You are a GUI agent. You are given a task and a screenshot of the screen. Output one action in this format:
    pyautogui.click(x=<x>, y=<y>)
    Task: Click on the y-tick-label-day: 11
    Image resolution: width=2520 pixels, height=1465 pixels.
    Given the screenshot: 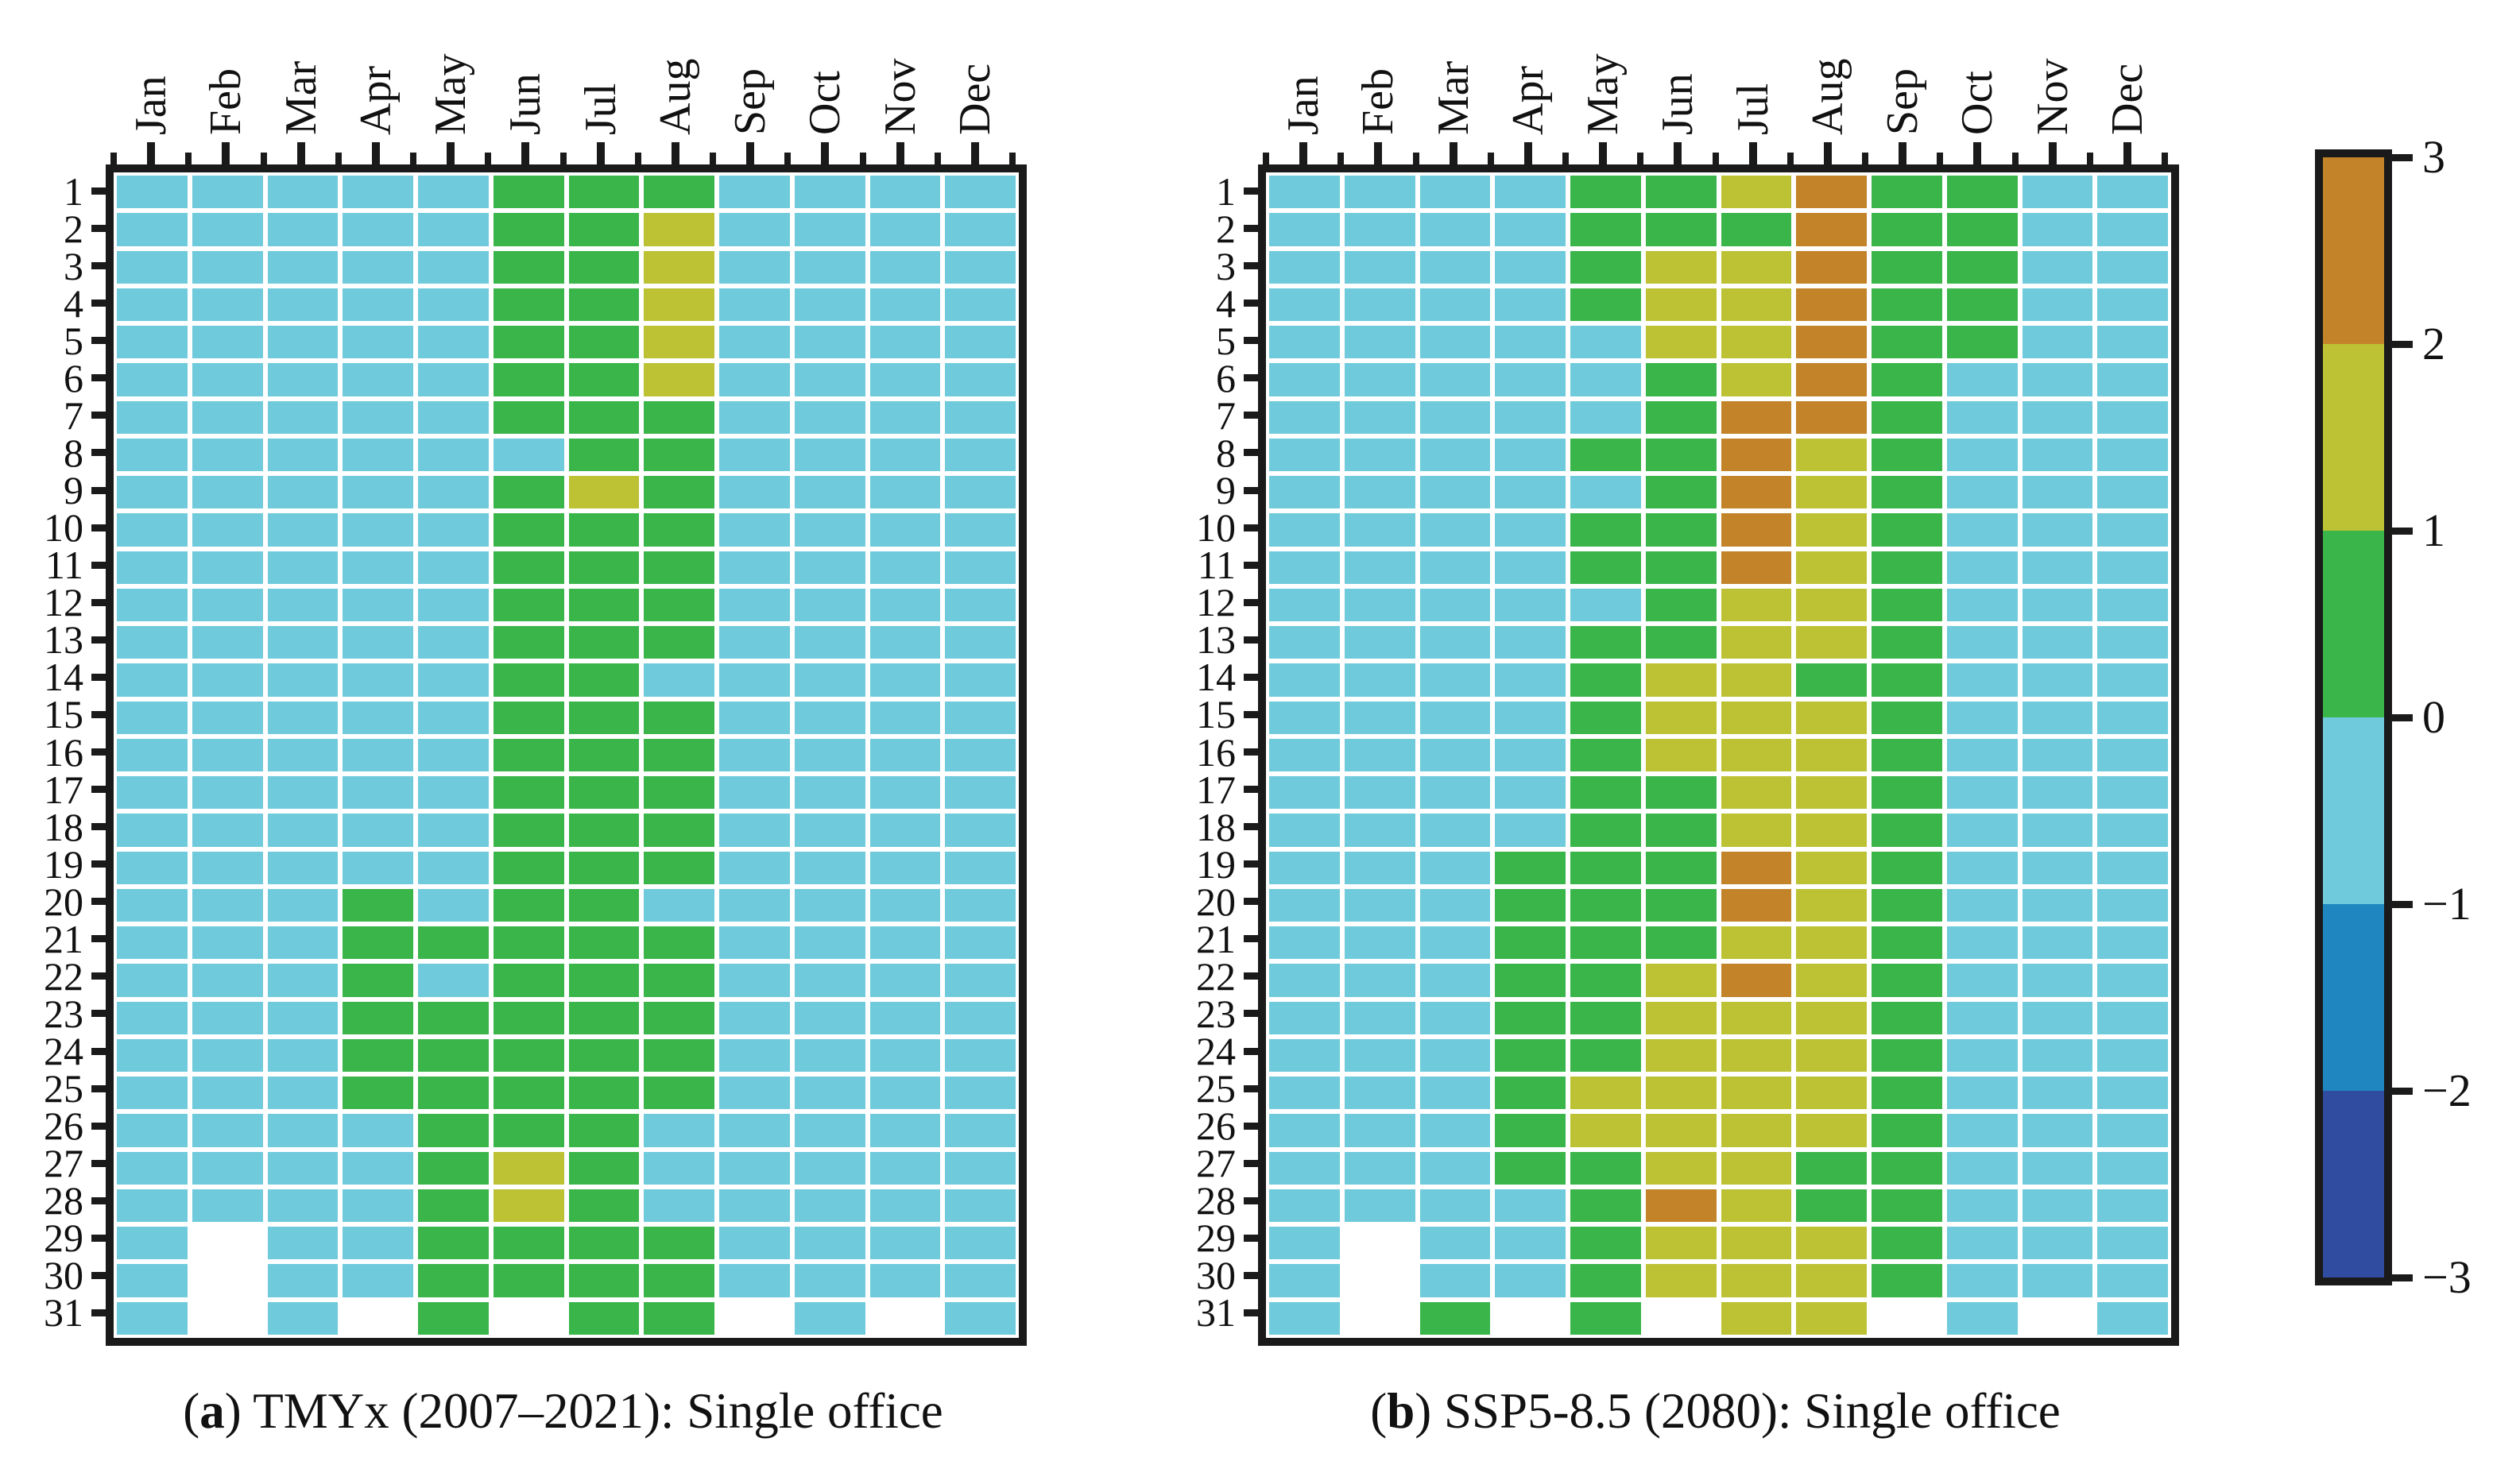 What is the action you would take?
    pyautogui.click(x=1216, y=565)
    